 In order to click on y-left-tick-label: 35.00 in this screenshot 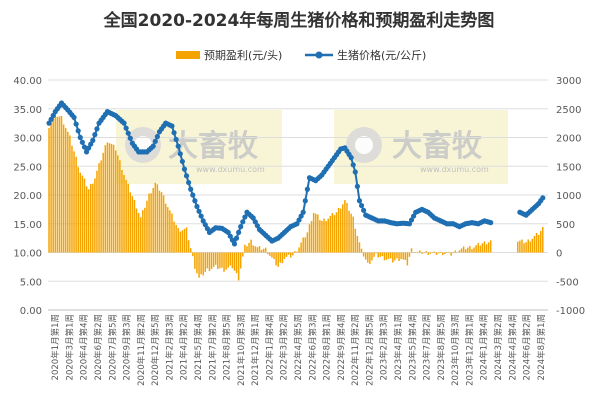, I will do `click(27, 110)`.